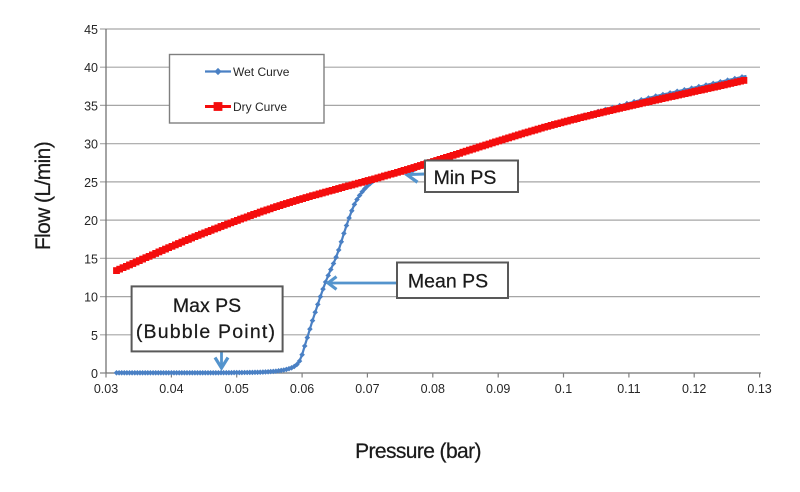  Describe the element at coordinates (43, 196) in the screenshot. I see `svg-text: Flow (L/min)` at that location.